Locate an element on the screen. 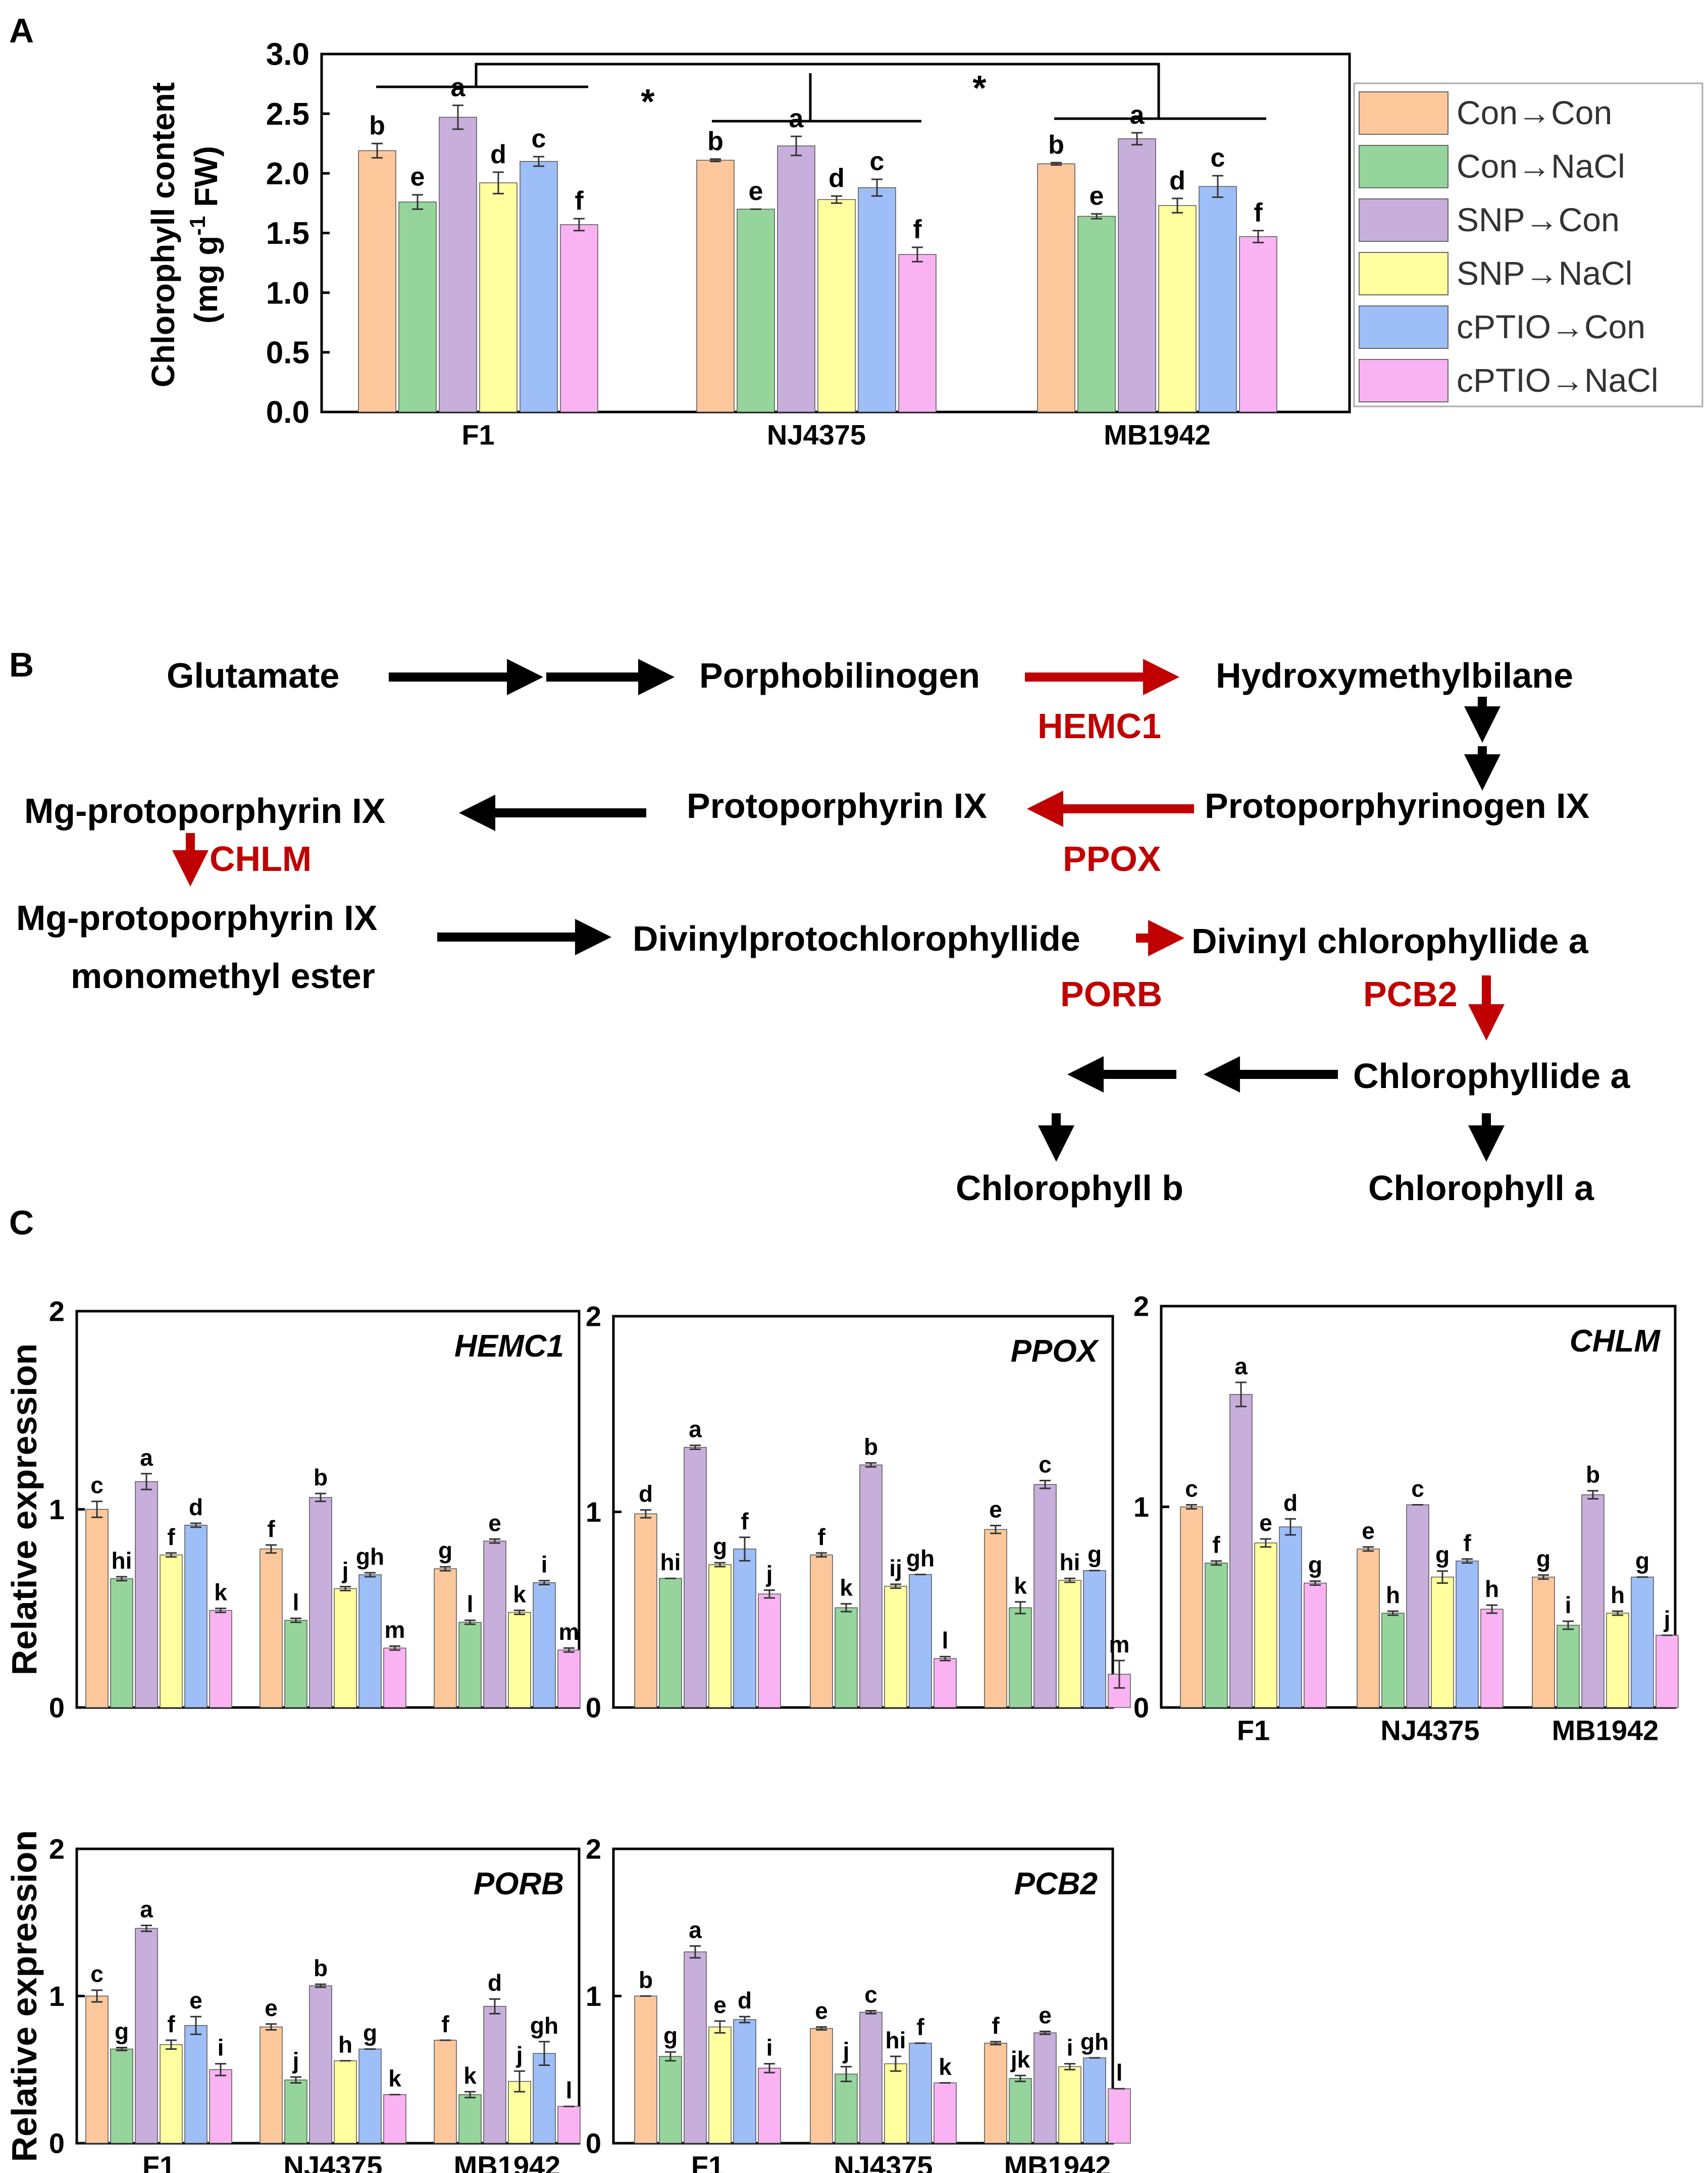  y-axis-label: Relative expression is located at coordinates (24, 1996).